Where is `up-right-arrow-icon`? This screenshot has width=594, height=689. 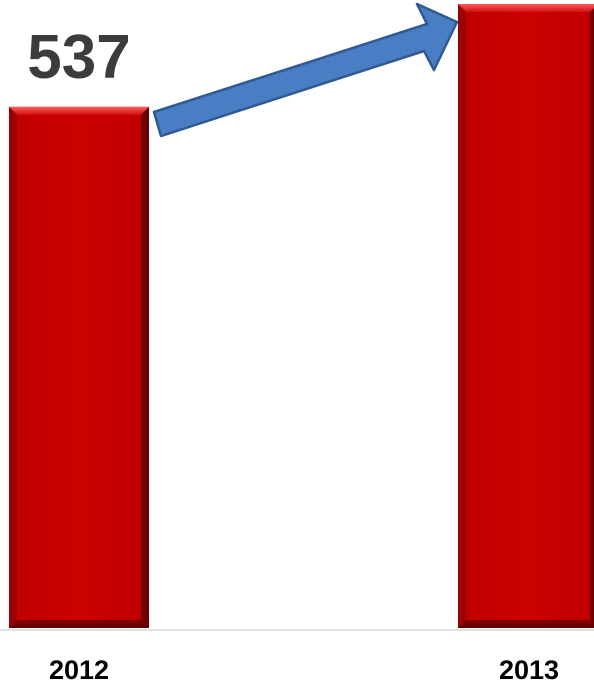
up-right-arrow-icon is located at coordinates (305, 70).